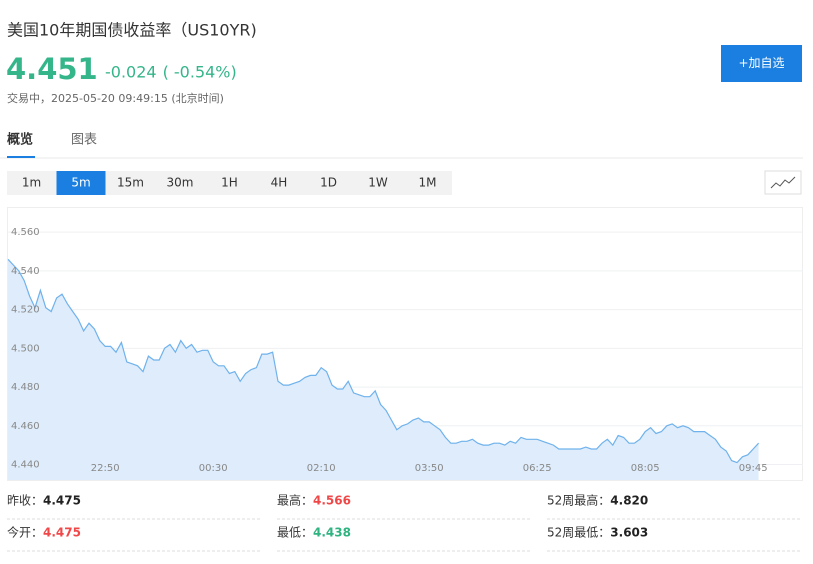 The width and height of the screenshot is (813, 564). What do you see at coordinates (180, 183) in the screenshot?
I see `interval: 30m` at bounding box center [180, 183].